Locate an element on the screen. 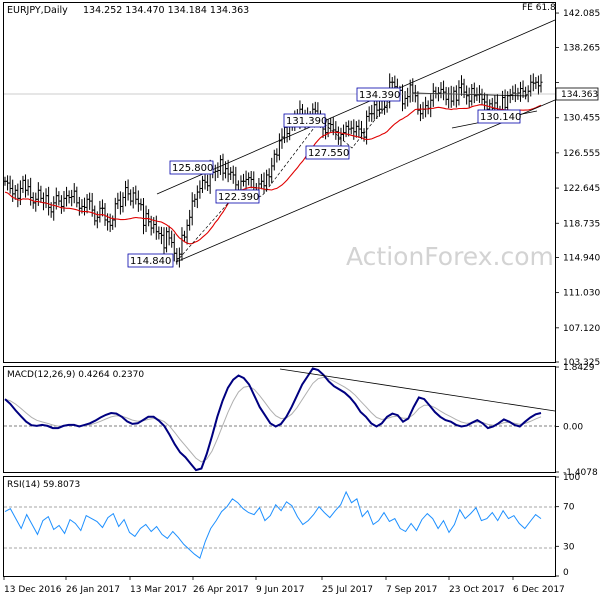 The width and height of the screenshot is (600, 600). price-tick-label: 118.735 is located at coordinates (581, 224).